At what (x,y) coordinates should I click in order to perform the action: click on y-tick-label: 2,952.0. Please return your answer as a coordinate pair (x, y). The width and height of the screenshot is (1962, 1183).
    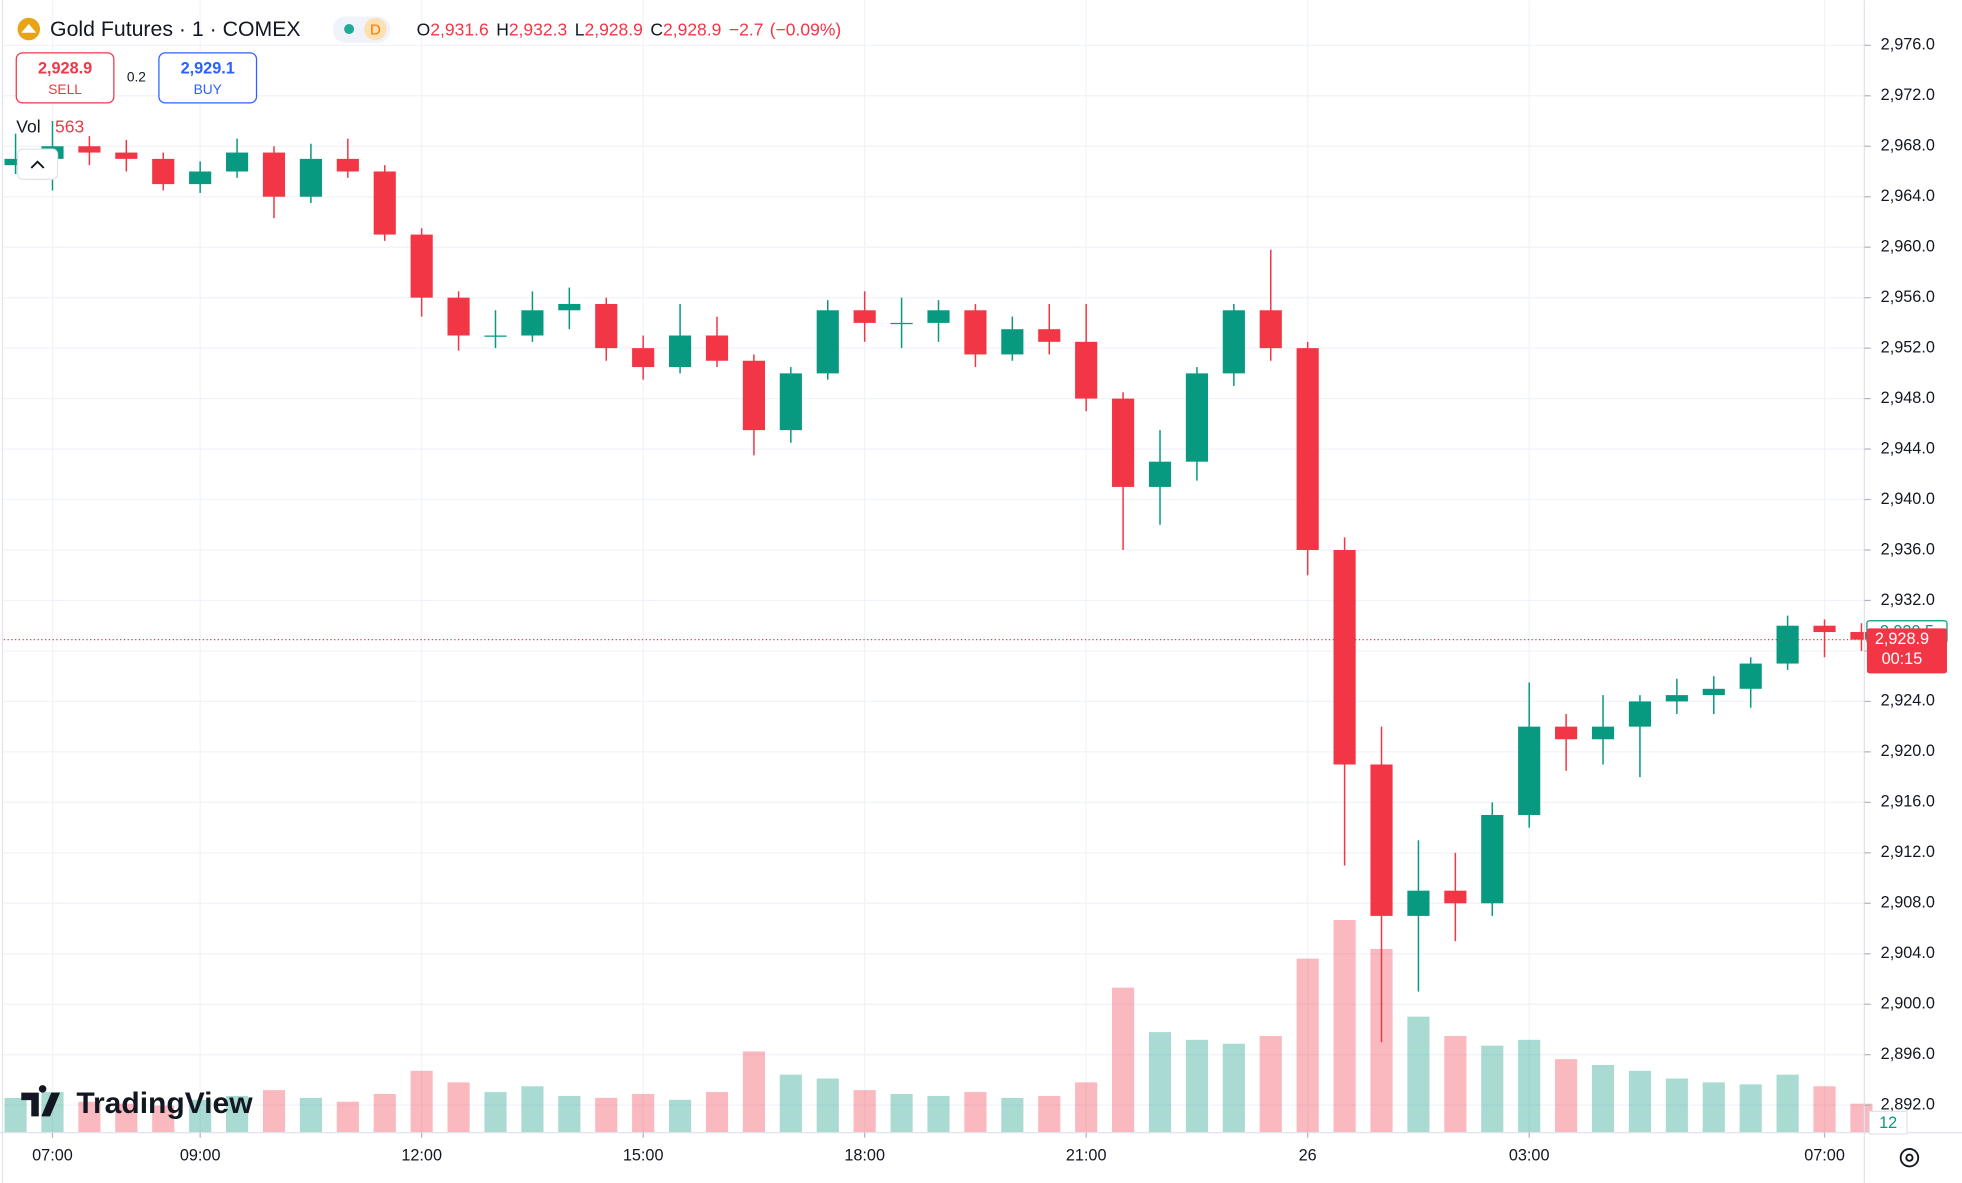
    Looking at the image, I should click on (1908, 347).